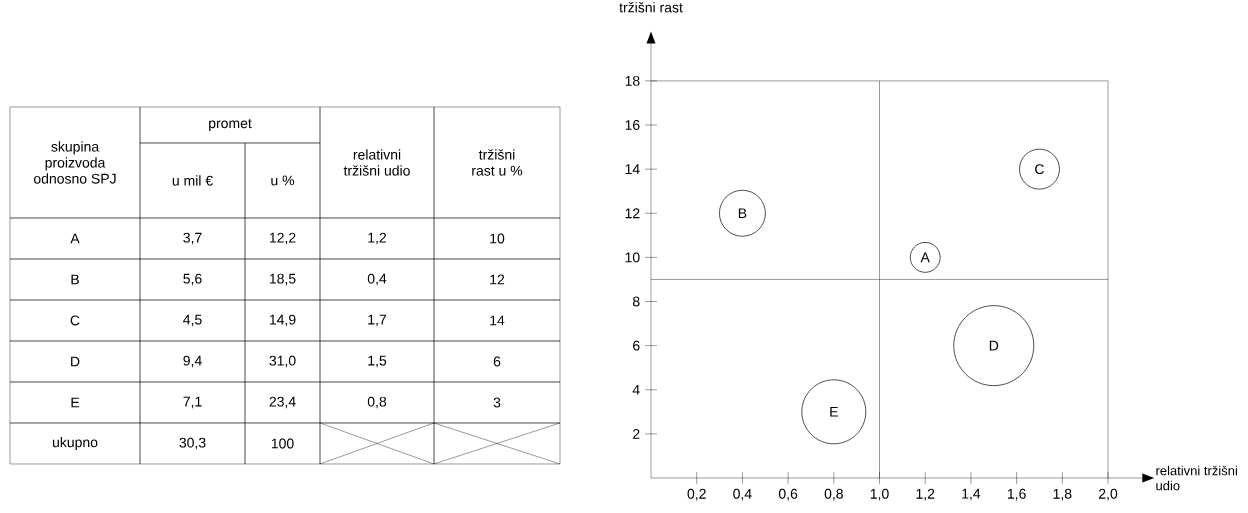 This screenshot has height=513, width=1248. What do you see at coordinates (651, 7) in the screenshot?
I see `y-axis-title: tržišni rast` at bounding box center [651, 7].